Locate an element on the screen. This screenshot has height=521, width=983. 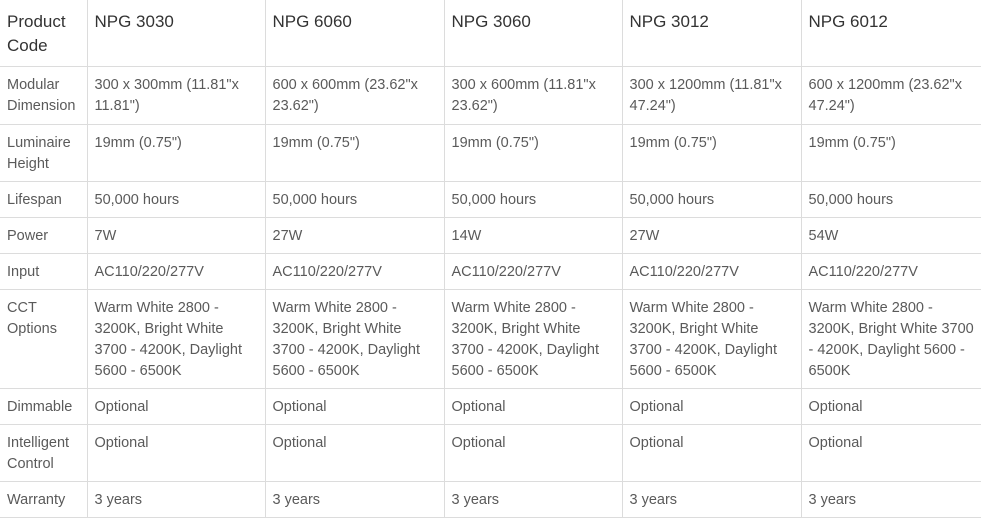
table-row: Power 7W 27W 14W 27W 54W is located at coordinates (490, 235).